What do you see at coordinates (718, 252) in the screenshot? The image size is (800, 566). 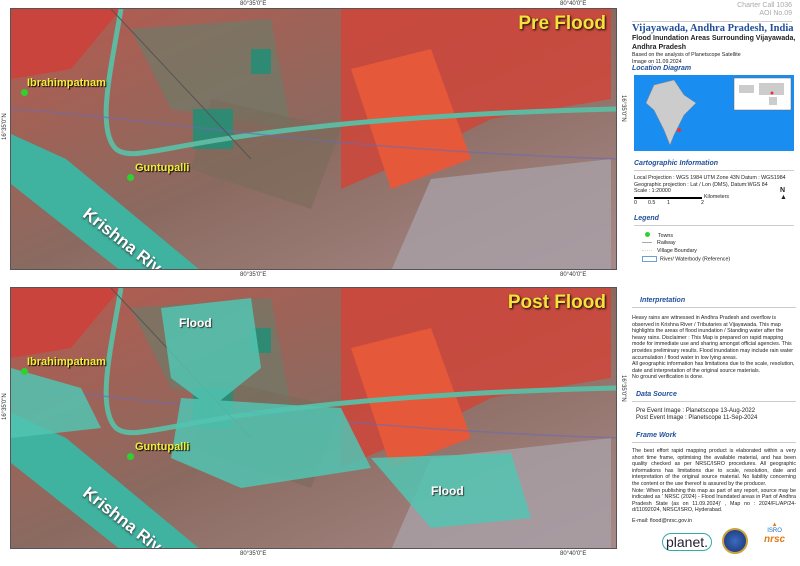 I see `legend-item: Village Boundary` at bounding box center [718, 252].